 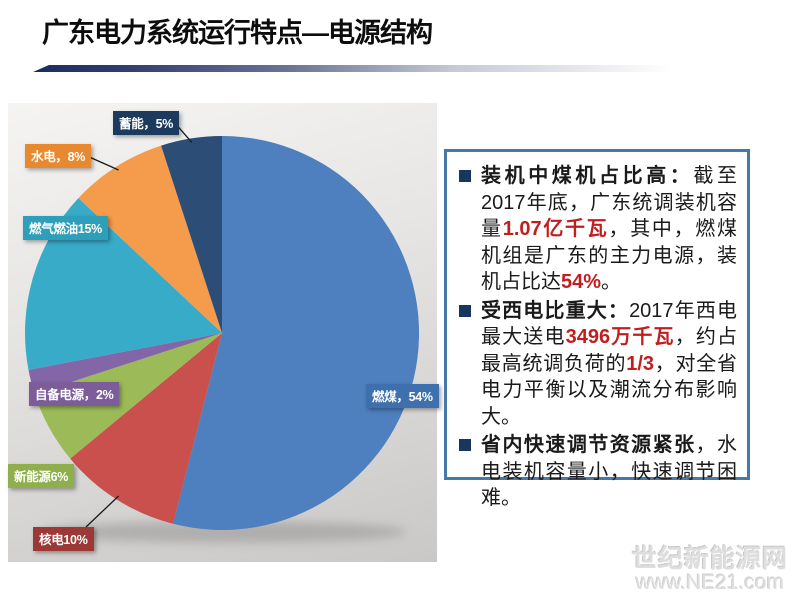 What do you see at coordinates (611, 282) in the screenshot?
I see `note-segment: 。` at bounding box center [611, 282].